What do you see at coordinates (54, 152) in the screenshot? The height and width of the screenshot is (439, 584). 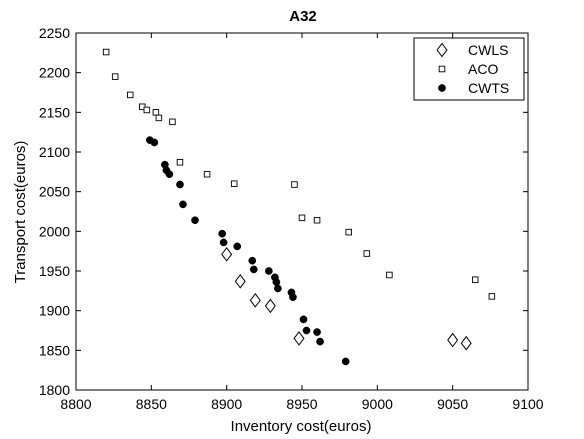 I see `y-tick-label: 2100` at bounding box center [54, 152].